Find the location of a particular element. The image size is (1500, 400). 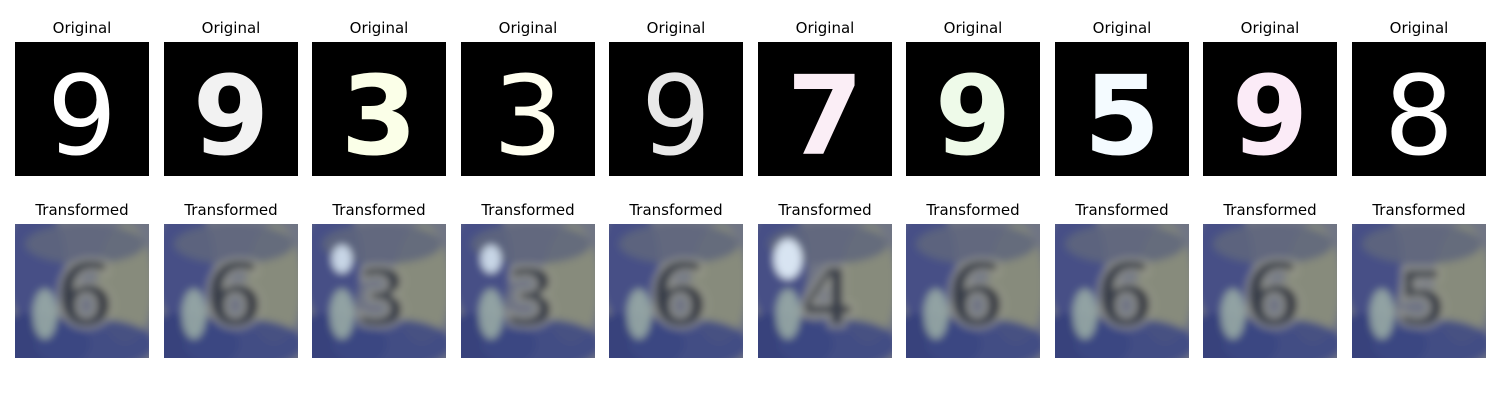

original-digit-image: 8 is located at coordinates (1419, 109).